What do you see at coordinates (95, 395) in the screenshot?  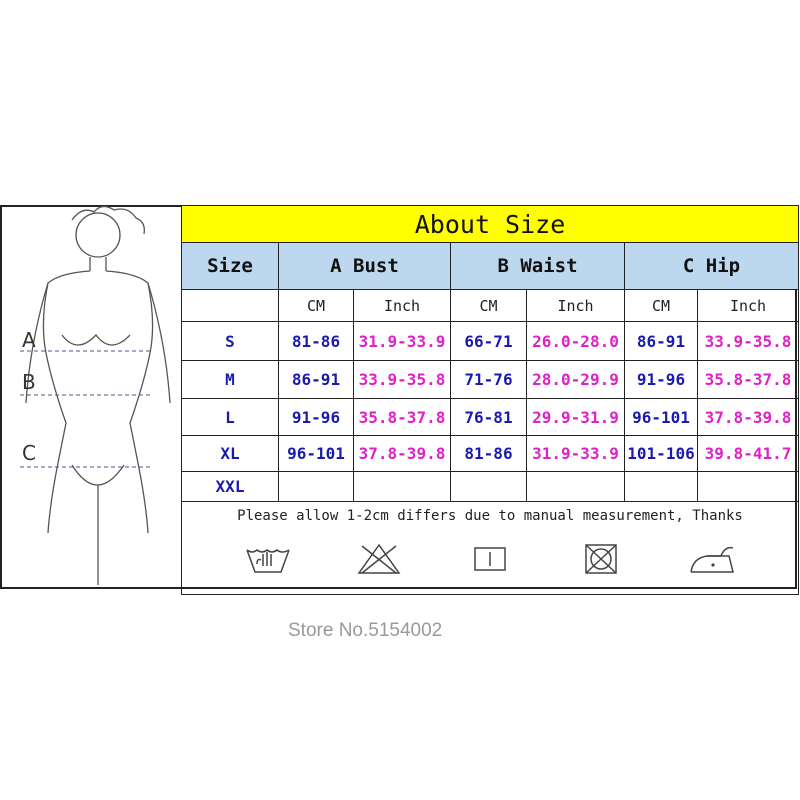 I see `body-measurement-figure: A B C` at bounding box center [95, 395].